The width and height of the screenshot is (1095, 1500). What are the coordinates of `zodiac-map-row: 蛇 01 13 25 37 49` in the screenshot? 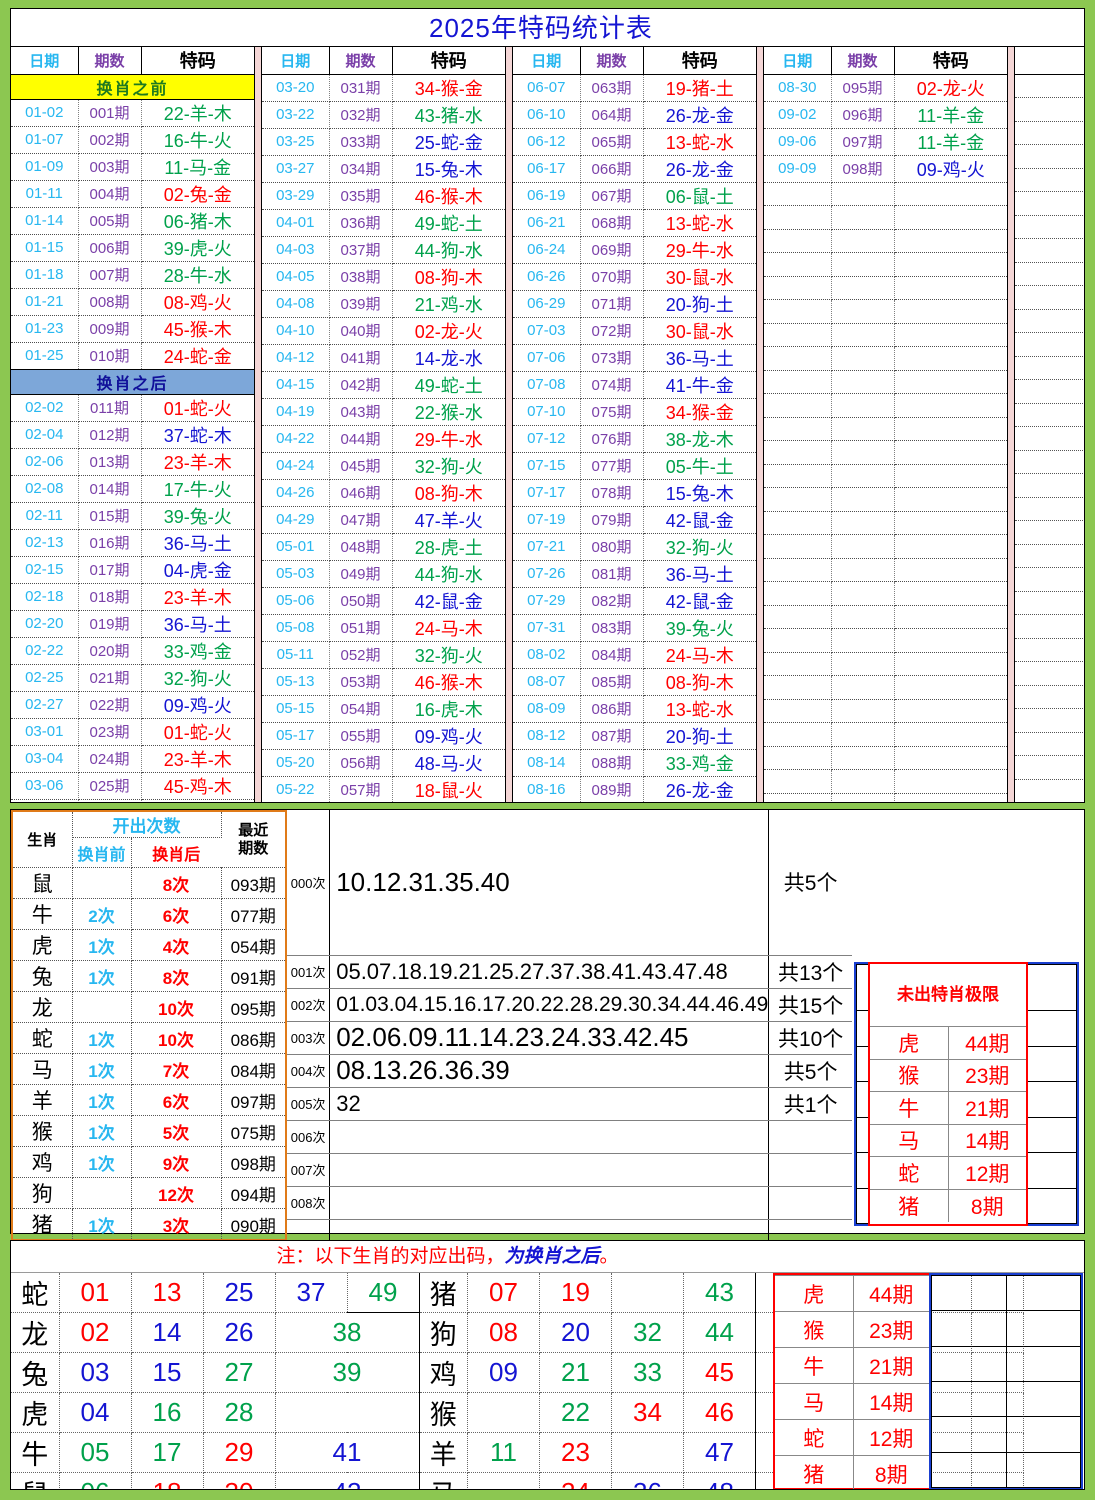 It's located at (215, 1293).